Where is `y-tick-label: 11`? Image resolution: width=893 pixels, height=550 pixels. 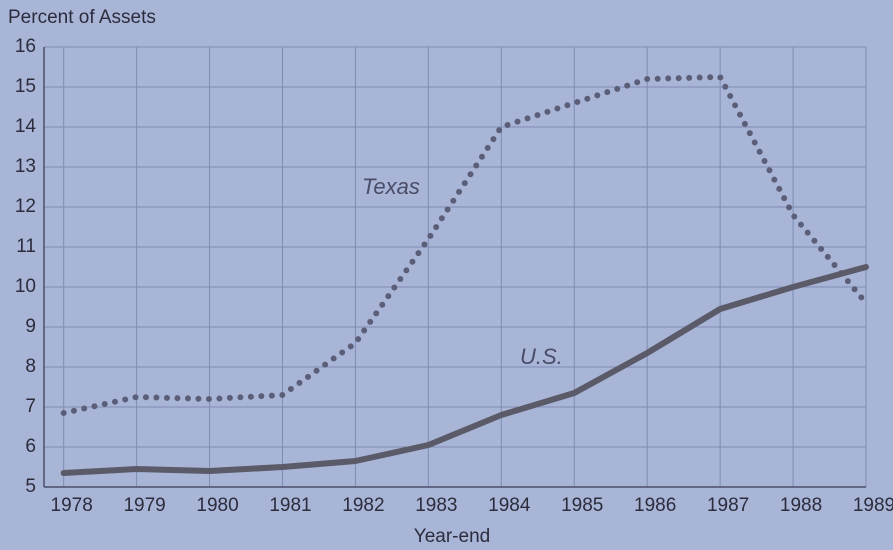 y-tick-label: 11 is located at coordinates (26, 246).